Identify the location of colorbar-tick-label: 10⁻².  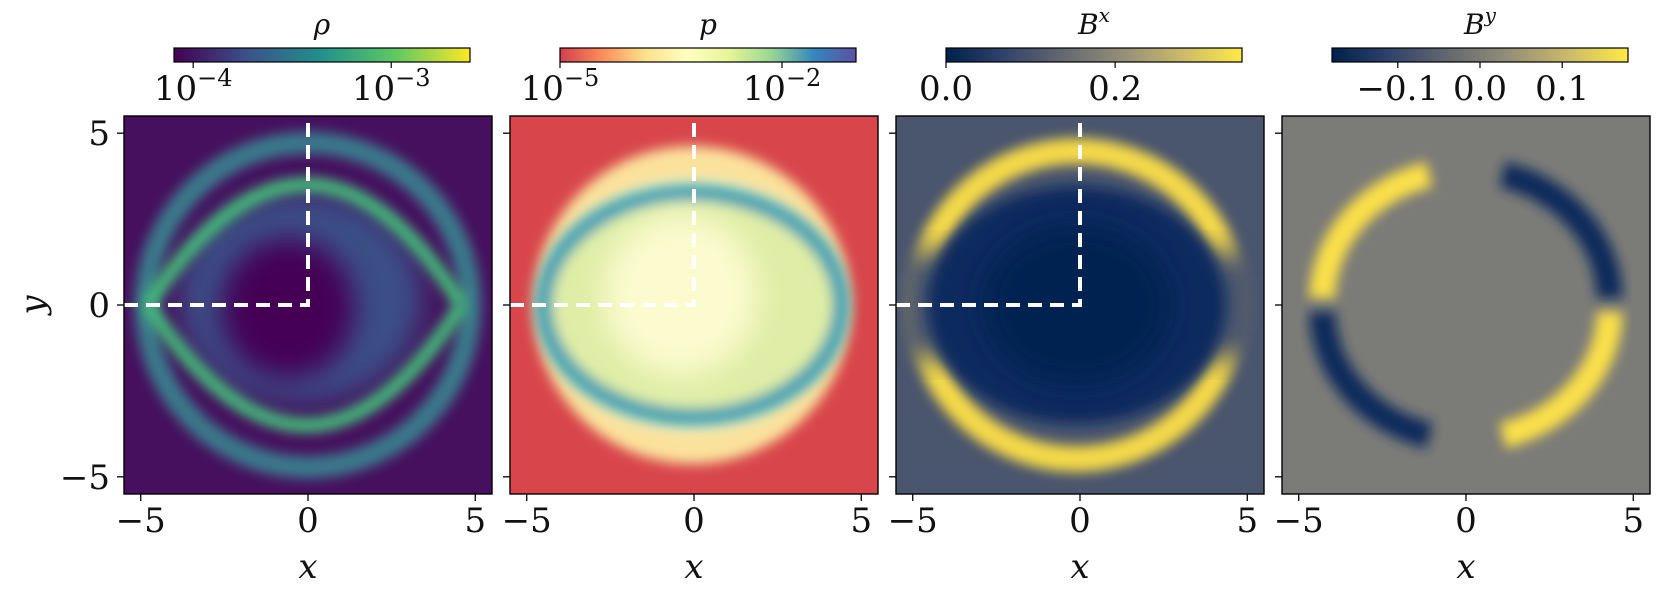
(782, 86).